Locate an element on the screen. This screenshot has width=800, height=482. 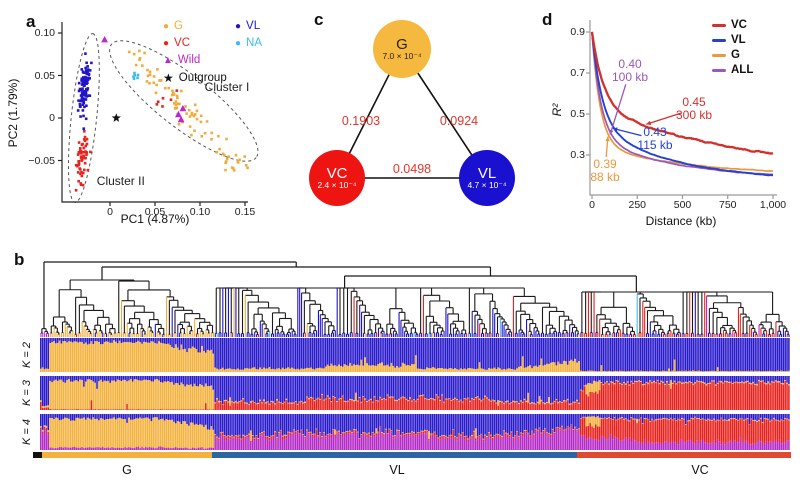
network-edge-label: 0.1903 is located at coordinates (361, 121).